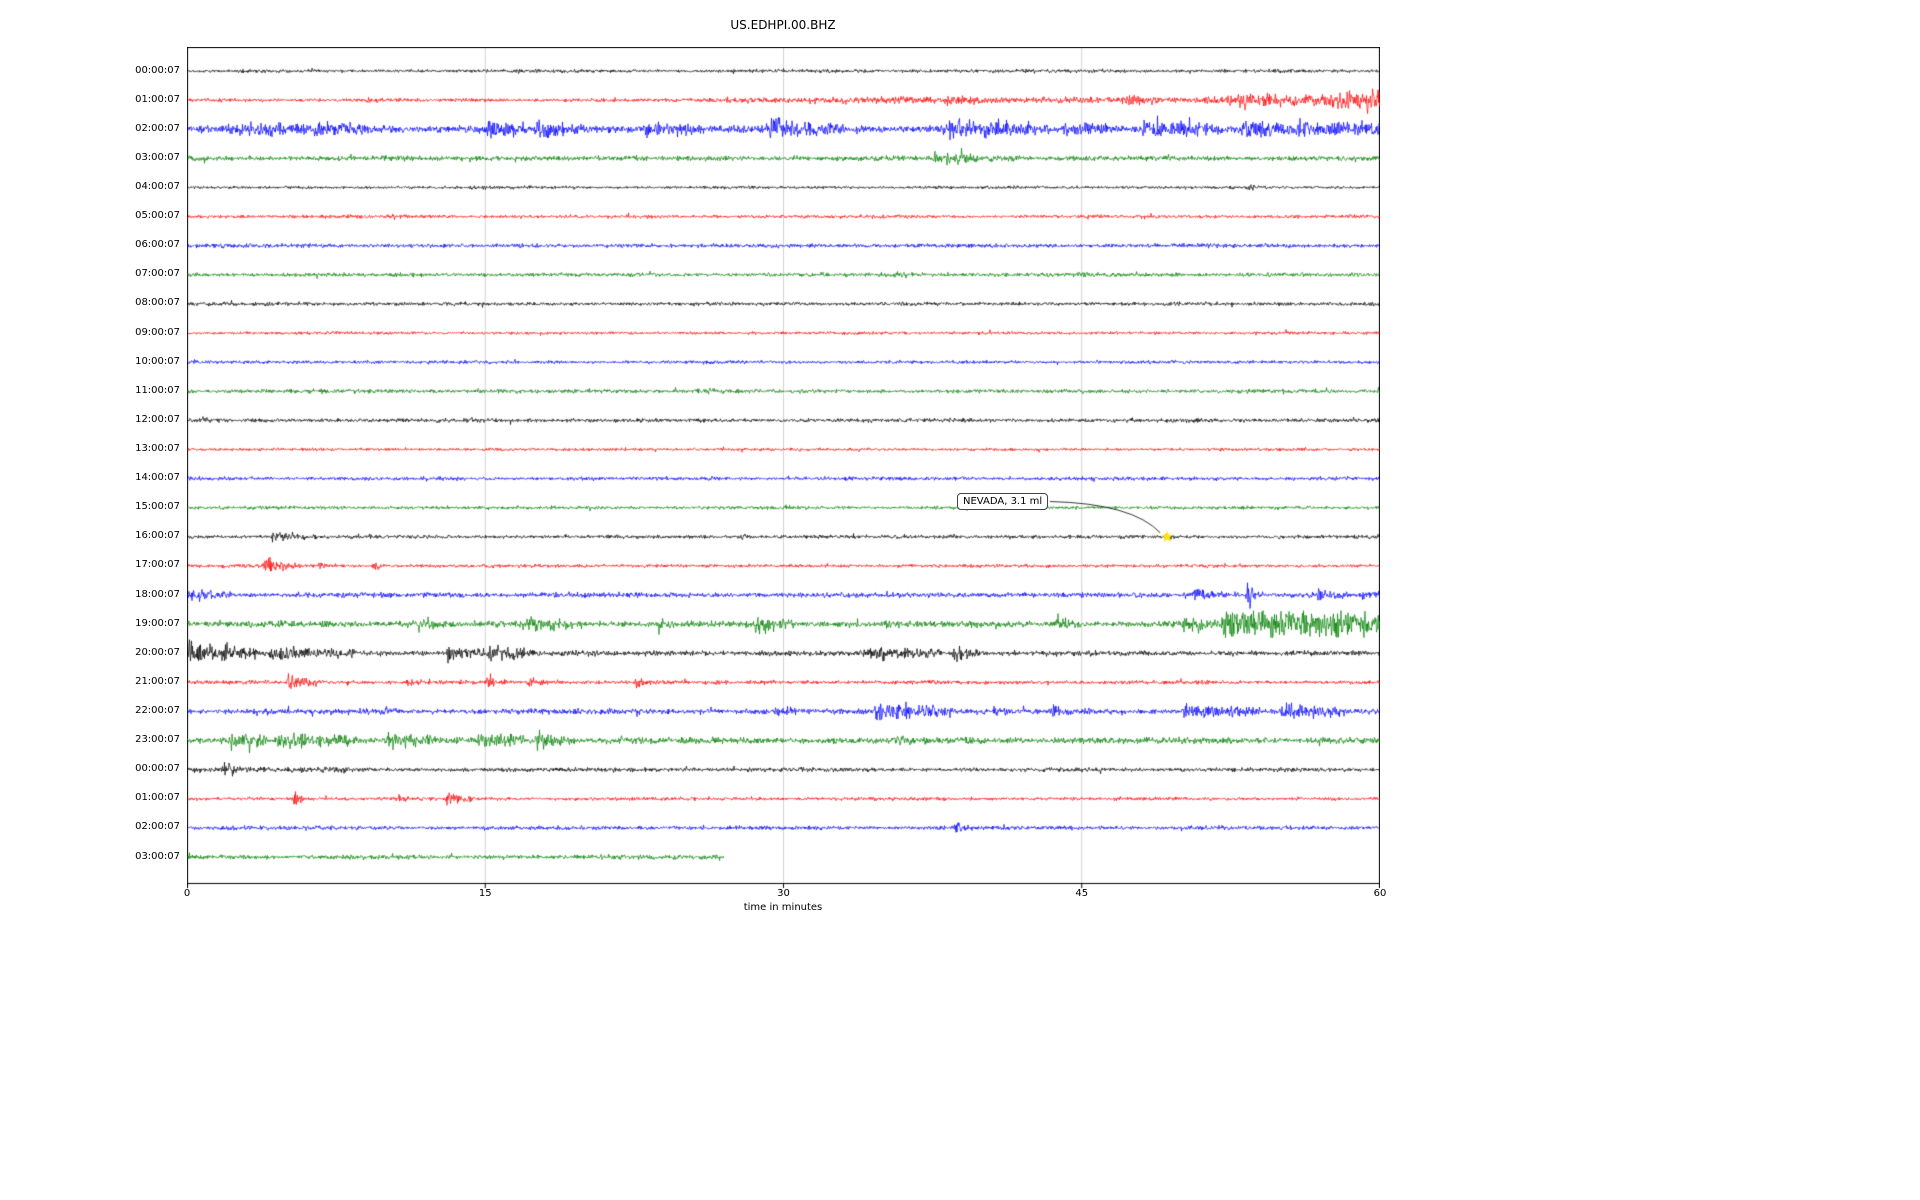 The height and width of the screenshot is (1200, 1920). Describe the element at coordinates (157, 652) in the screenshot. I see `trace-time-label: 20:00:07` at that location.